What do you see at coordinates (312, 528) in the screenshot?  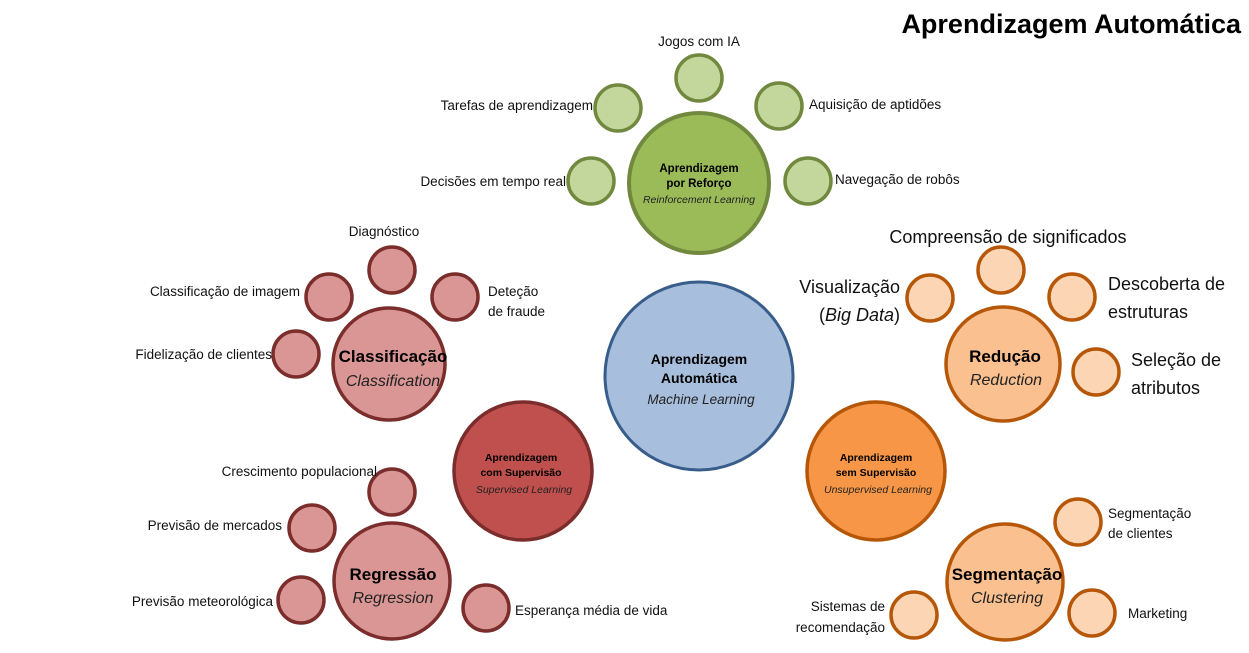 I see `leaf-mercados-node` at bounding box center [312, 528].